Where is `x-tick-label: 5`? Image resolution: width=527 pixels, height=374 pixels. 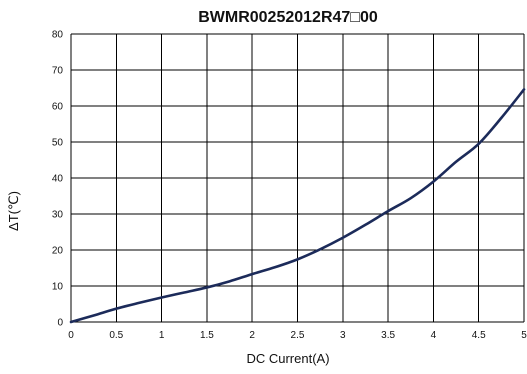
x-tick-label: 5 is located at coordinates (524, 335).